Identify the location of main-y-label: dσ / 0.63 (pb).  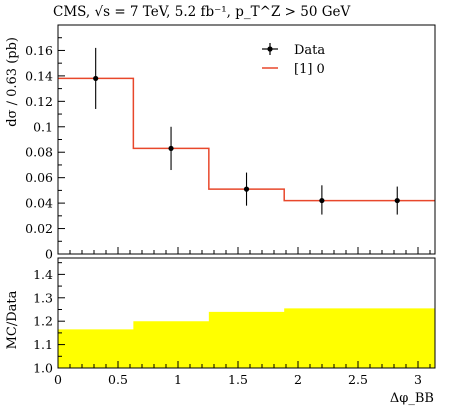
(12, 82).